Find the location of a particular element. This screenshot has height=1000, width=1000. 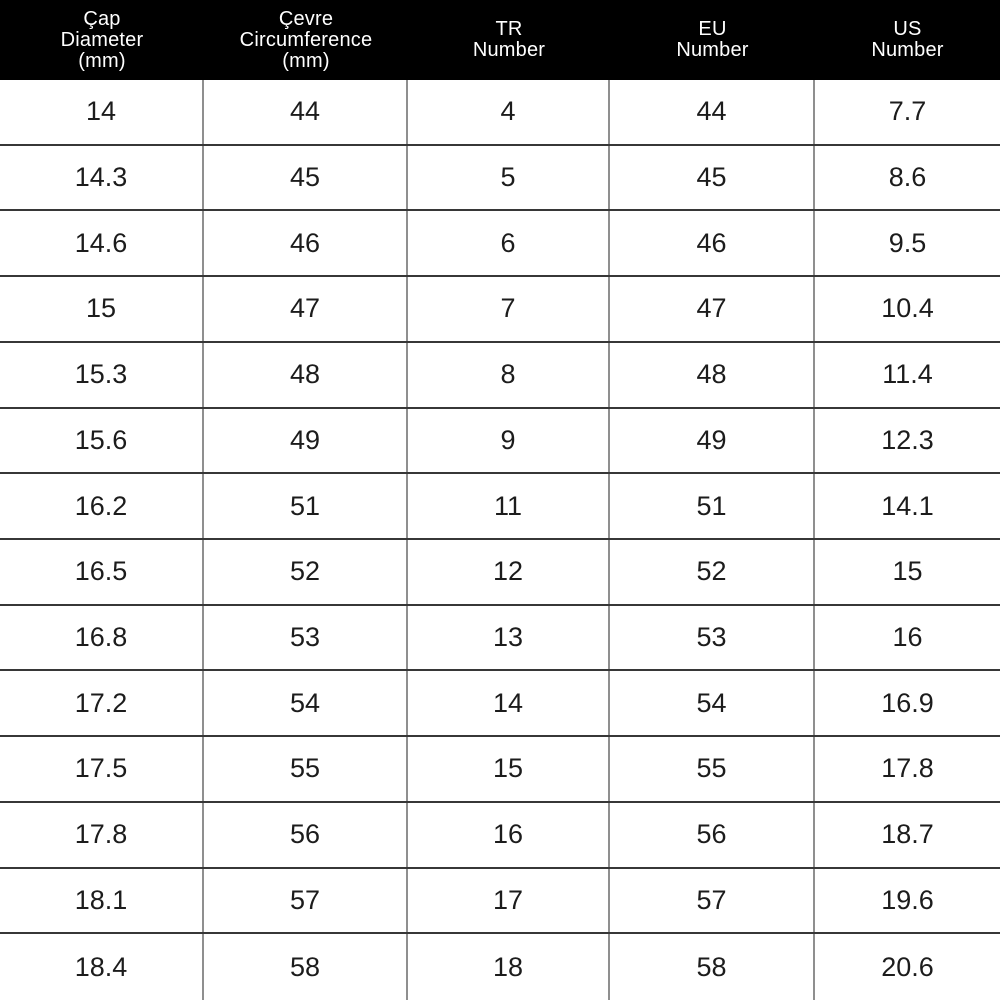

table-row: 16.5 52 12 52 15 is located at coordinates (500, 573).